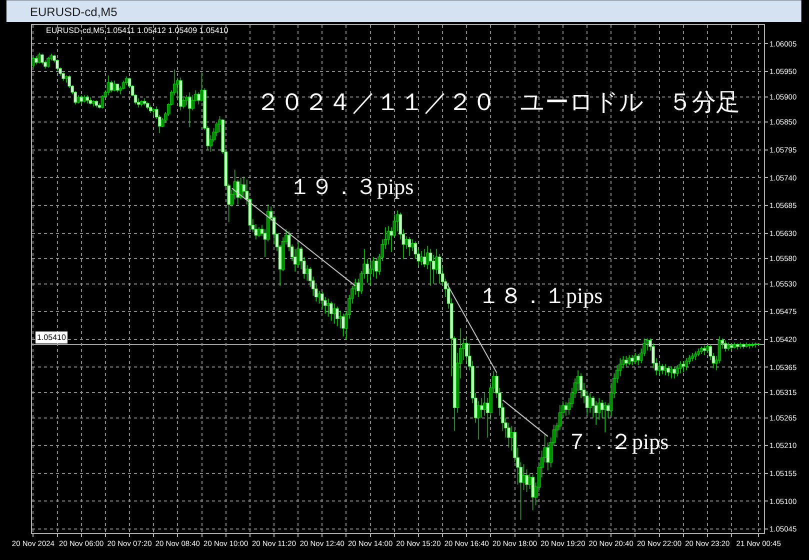 Image resolution: width=809 pixels, height=560 pixels. Describe the element at coordinates (498, 103) in the screenshot. I see `text: ２０２４／１１／２０ ユーロドル ５分足` at that location.